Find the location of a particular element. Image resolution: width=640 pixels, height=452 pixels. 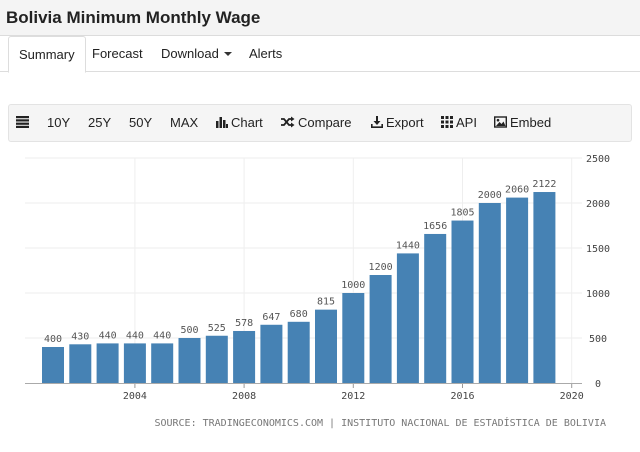

table-icon is located at coordinates (22, 122).